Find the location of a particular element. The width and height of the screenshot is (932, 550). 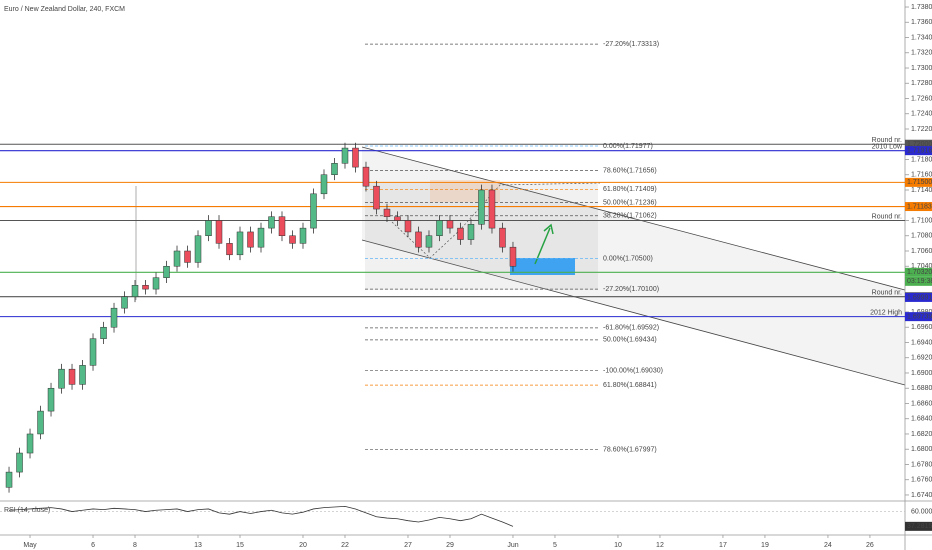

x-tick-label: 24 is located at coordinates (828, 545).